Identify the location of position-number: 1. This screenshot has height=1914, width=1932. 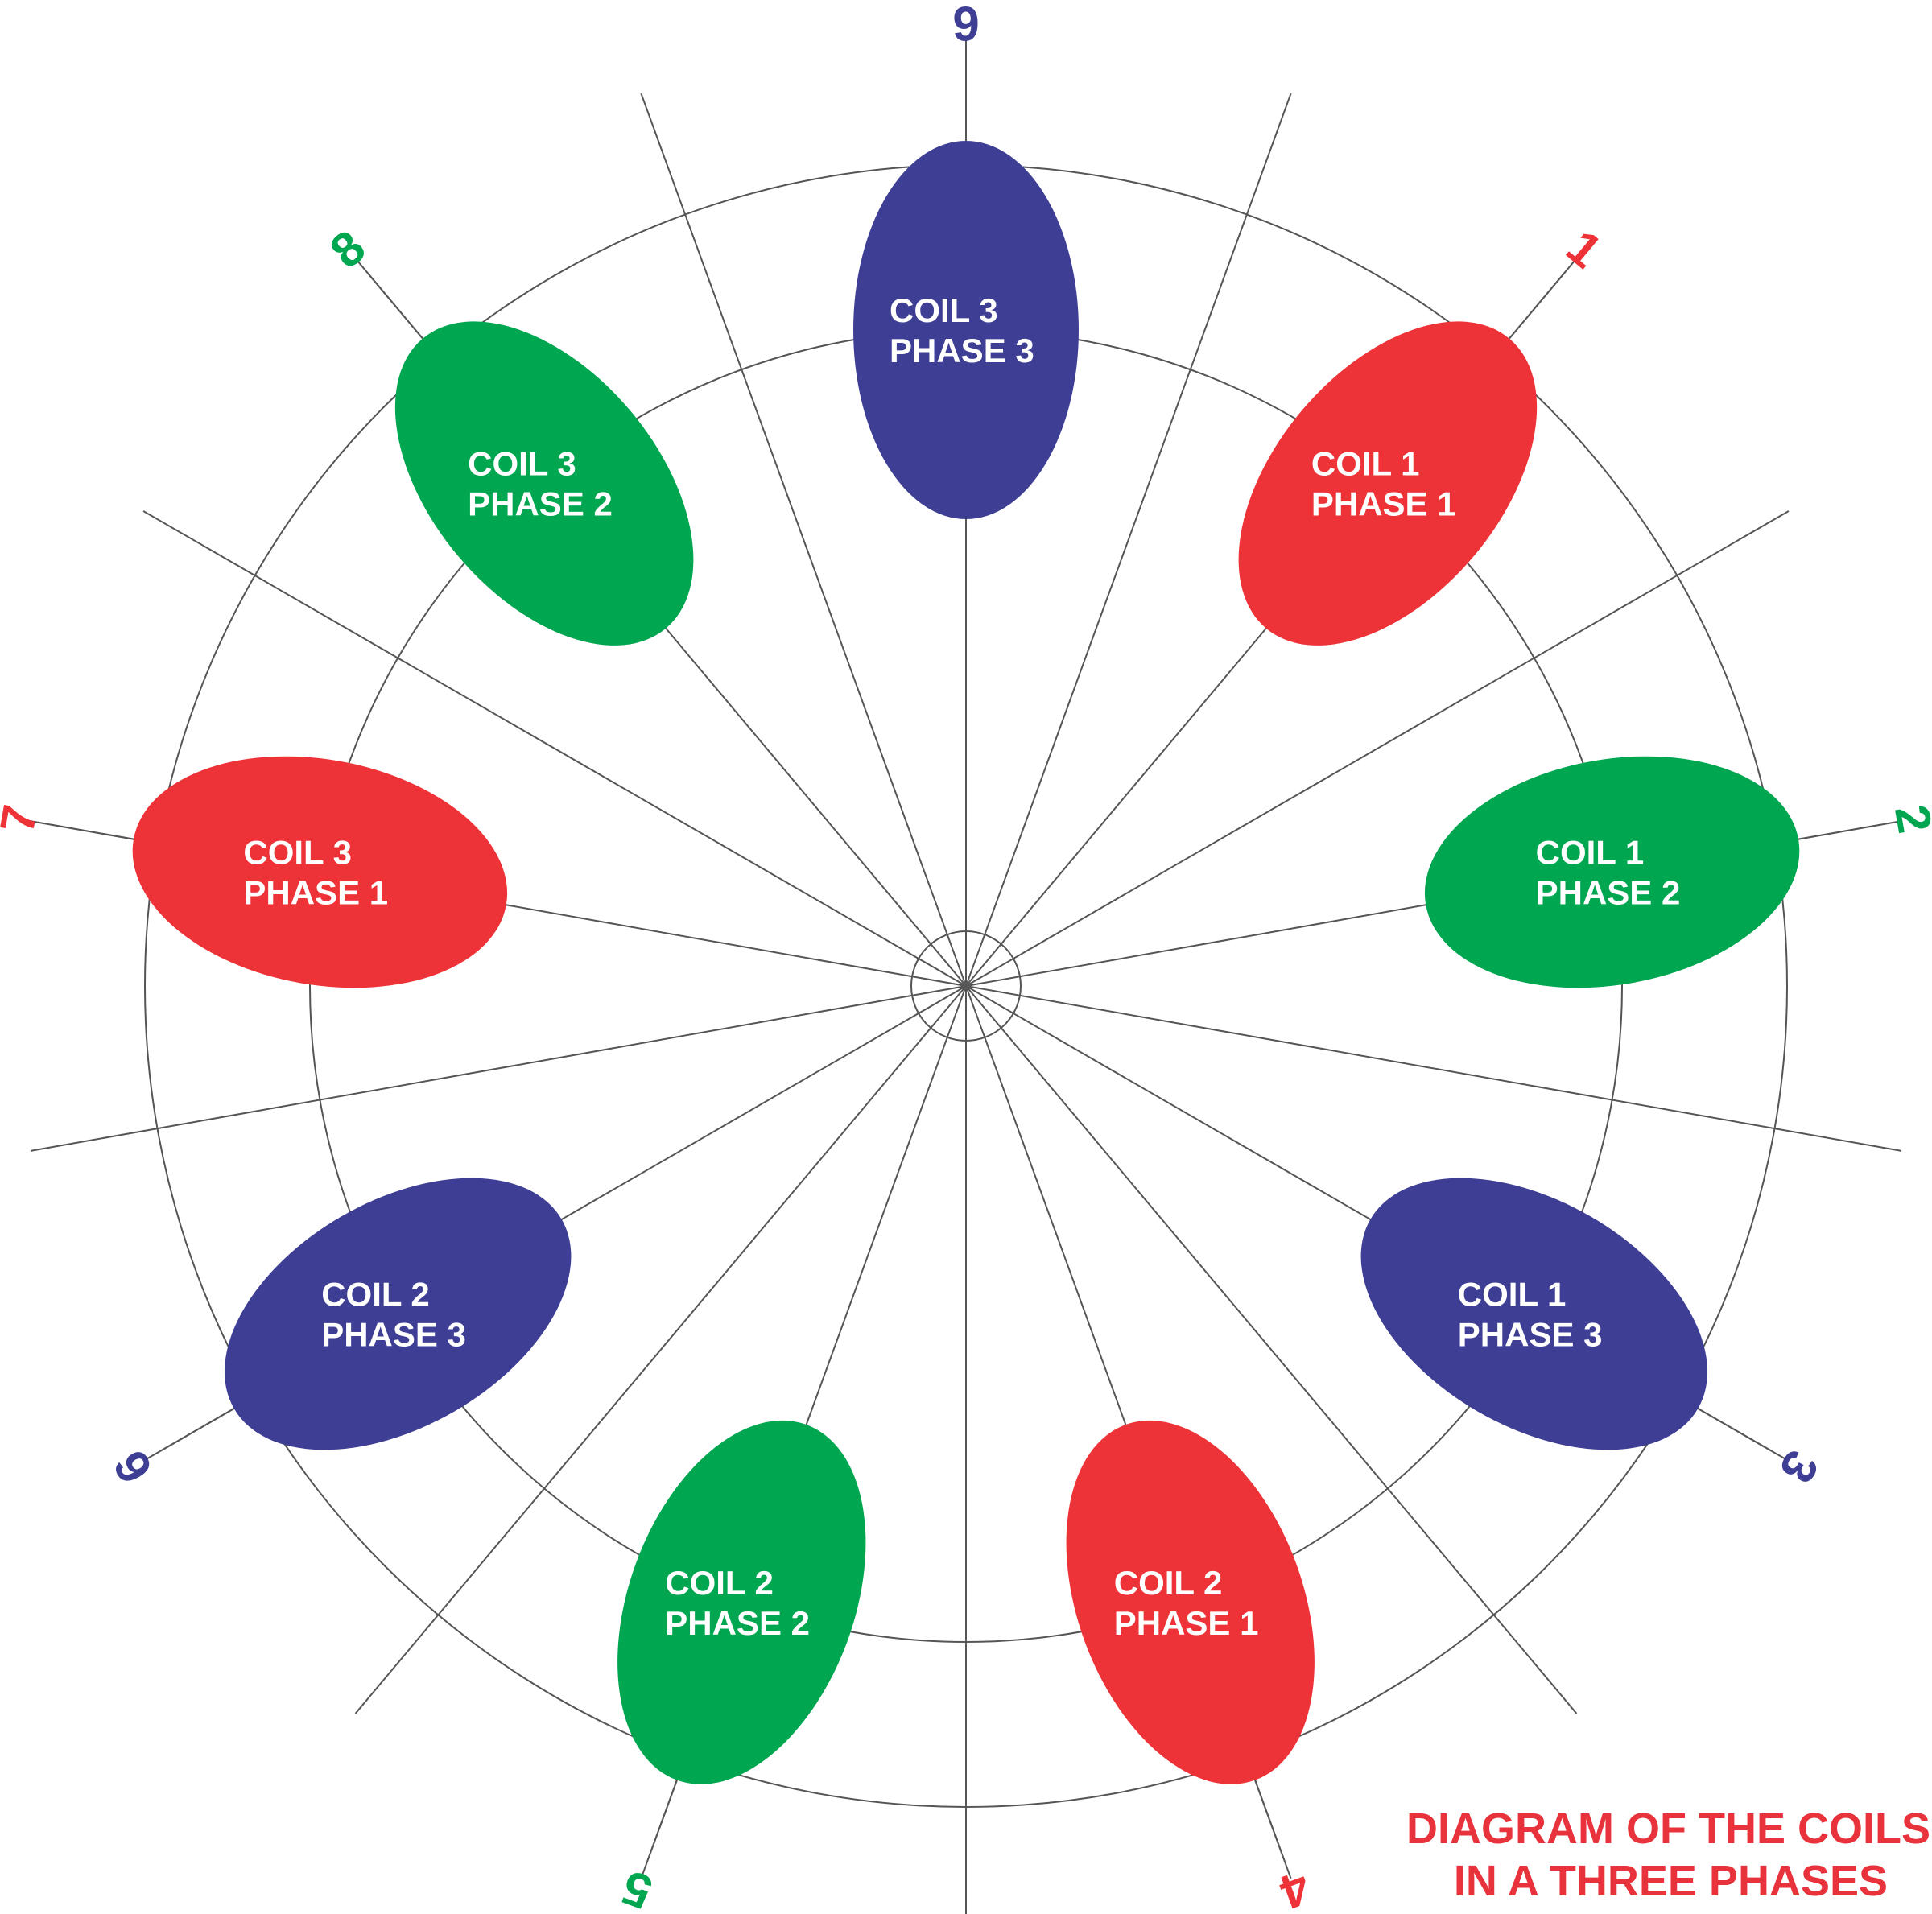
(1584, 249).